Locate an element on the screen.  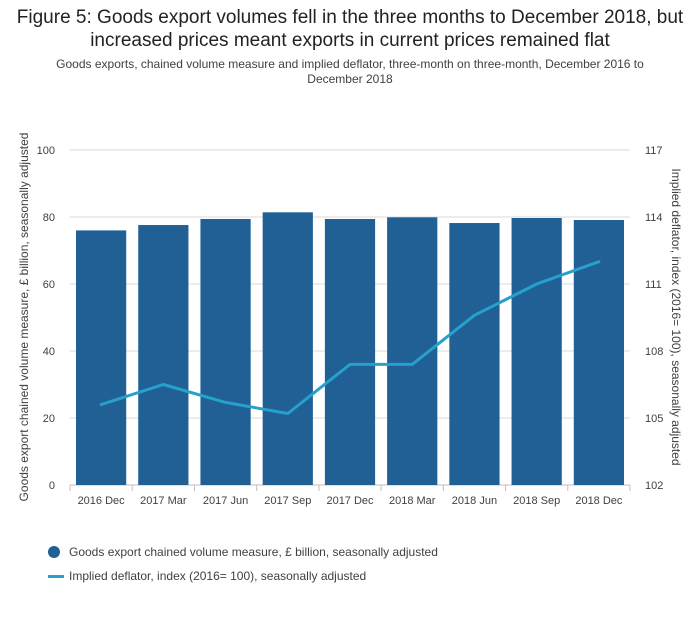
x-tick-label: 2018 Jun is located at coordinates (474, 501).